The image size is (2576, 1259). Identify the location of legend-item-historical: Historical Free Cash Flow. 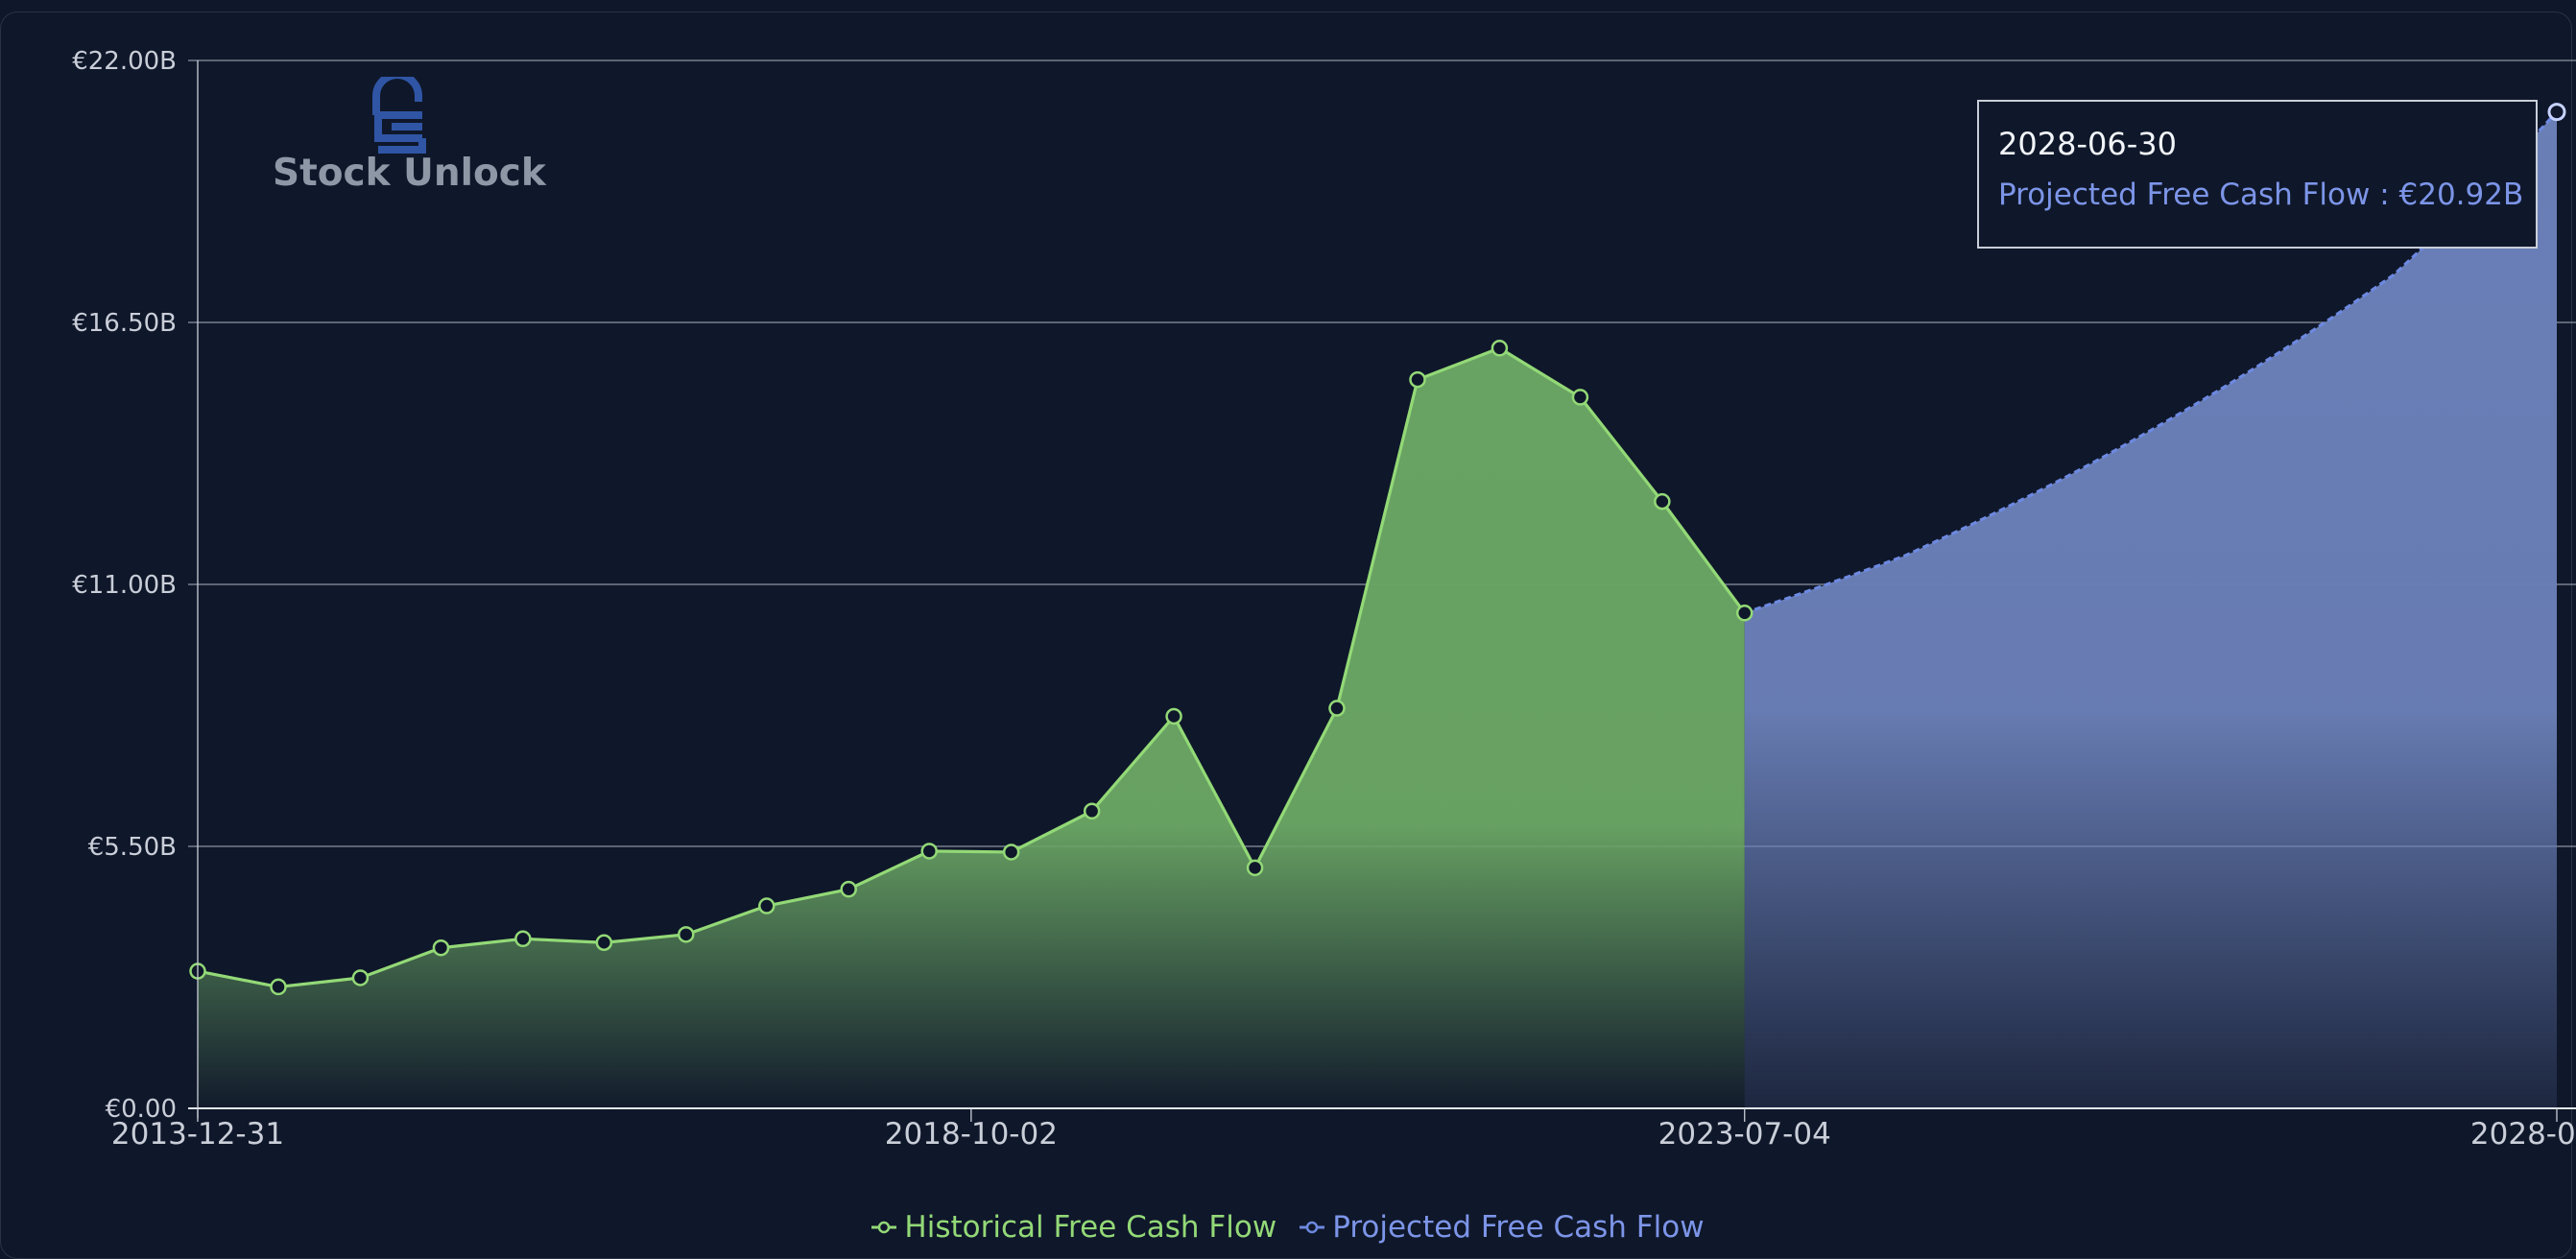
(1073, 1227).